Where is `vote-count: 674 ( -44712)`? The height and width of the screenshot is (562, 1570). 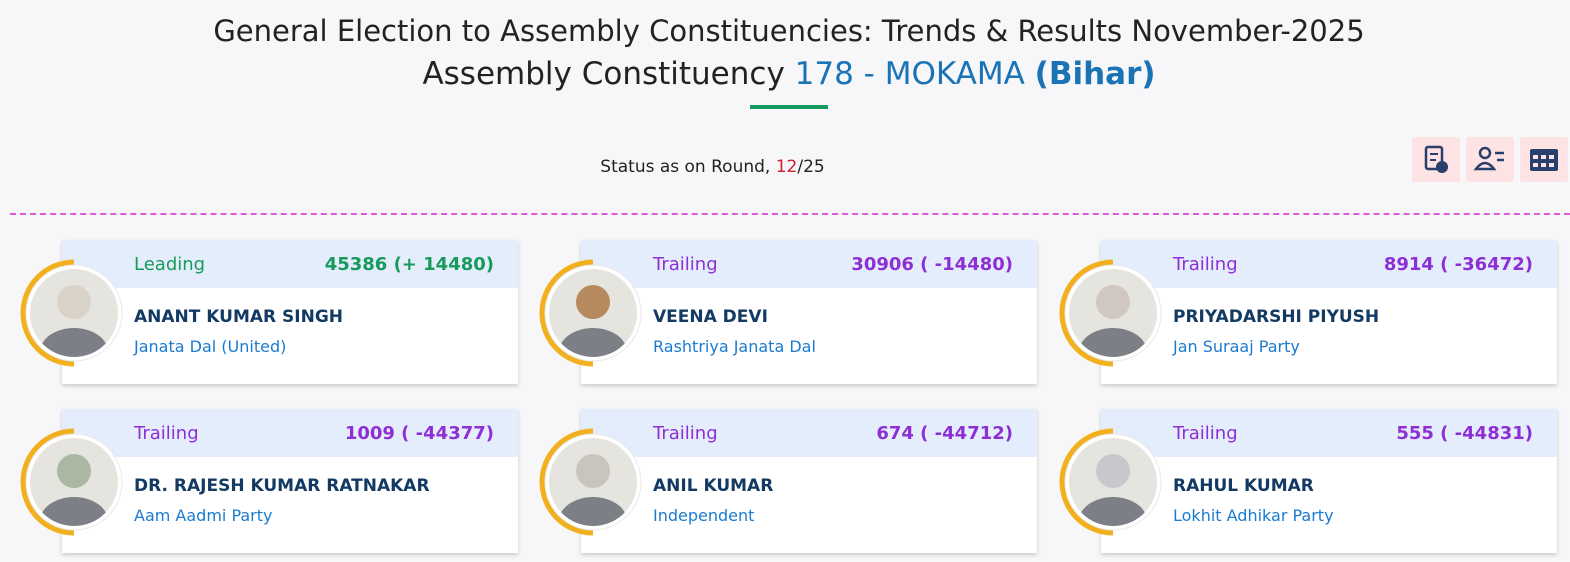 vote-count: 674 ( -44712) is located at coordinates (944, 433).